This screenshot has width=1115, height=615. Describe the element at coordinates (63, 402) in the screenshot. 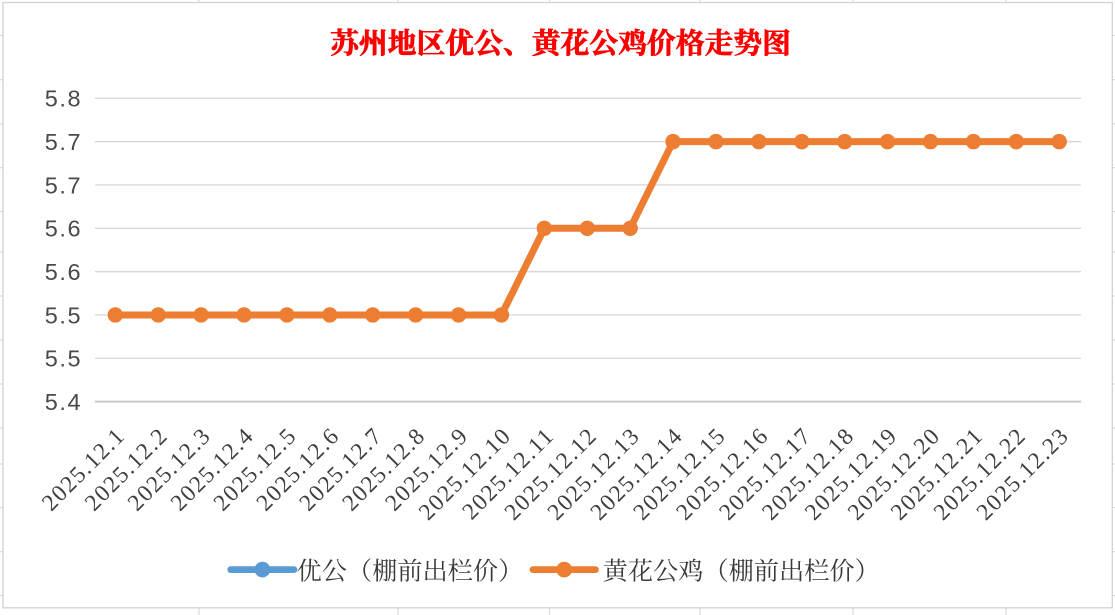

I see `svg-text: 5.4` at that location.